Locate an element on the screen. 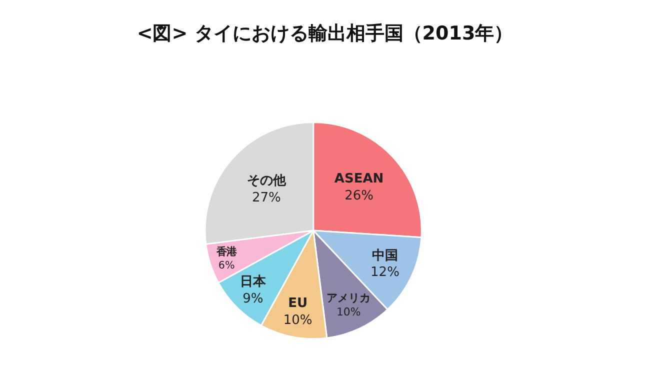  data-label: 12% is located at coordinates (385, 272).